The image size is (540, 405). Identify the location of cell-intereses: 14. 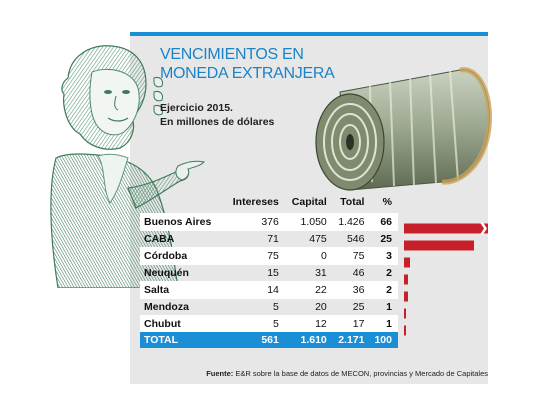
(254, 290).